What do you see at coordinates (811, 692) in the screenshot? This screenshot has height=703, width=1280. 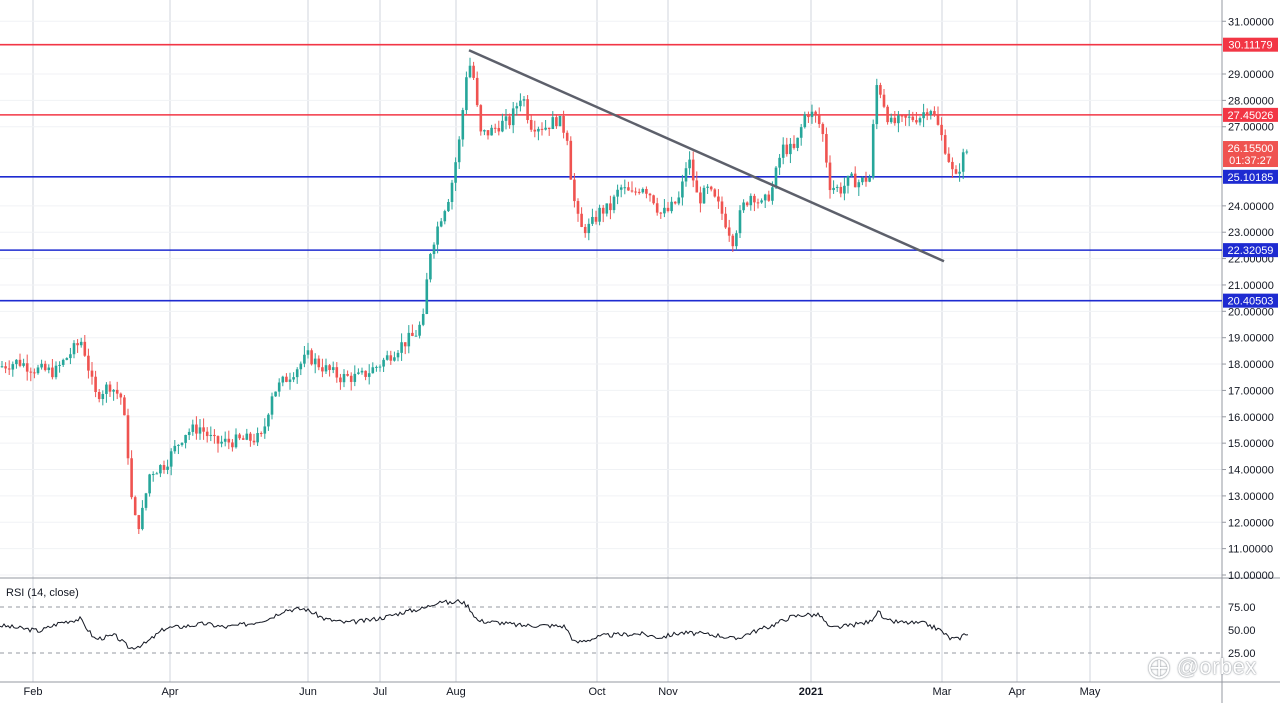 I see `time-label-7: 2021` at bounding box center [811, 692].